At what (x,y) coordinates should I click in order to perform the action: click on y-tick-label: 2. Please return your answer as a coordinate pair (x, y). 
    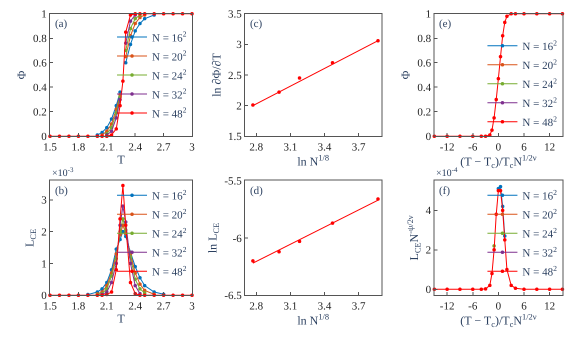
    Looking at the image, I should click on (239, 106).